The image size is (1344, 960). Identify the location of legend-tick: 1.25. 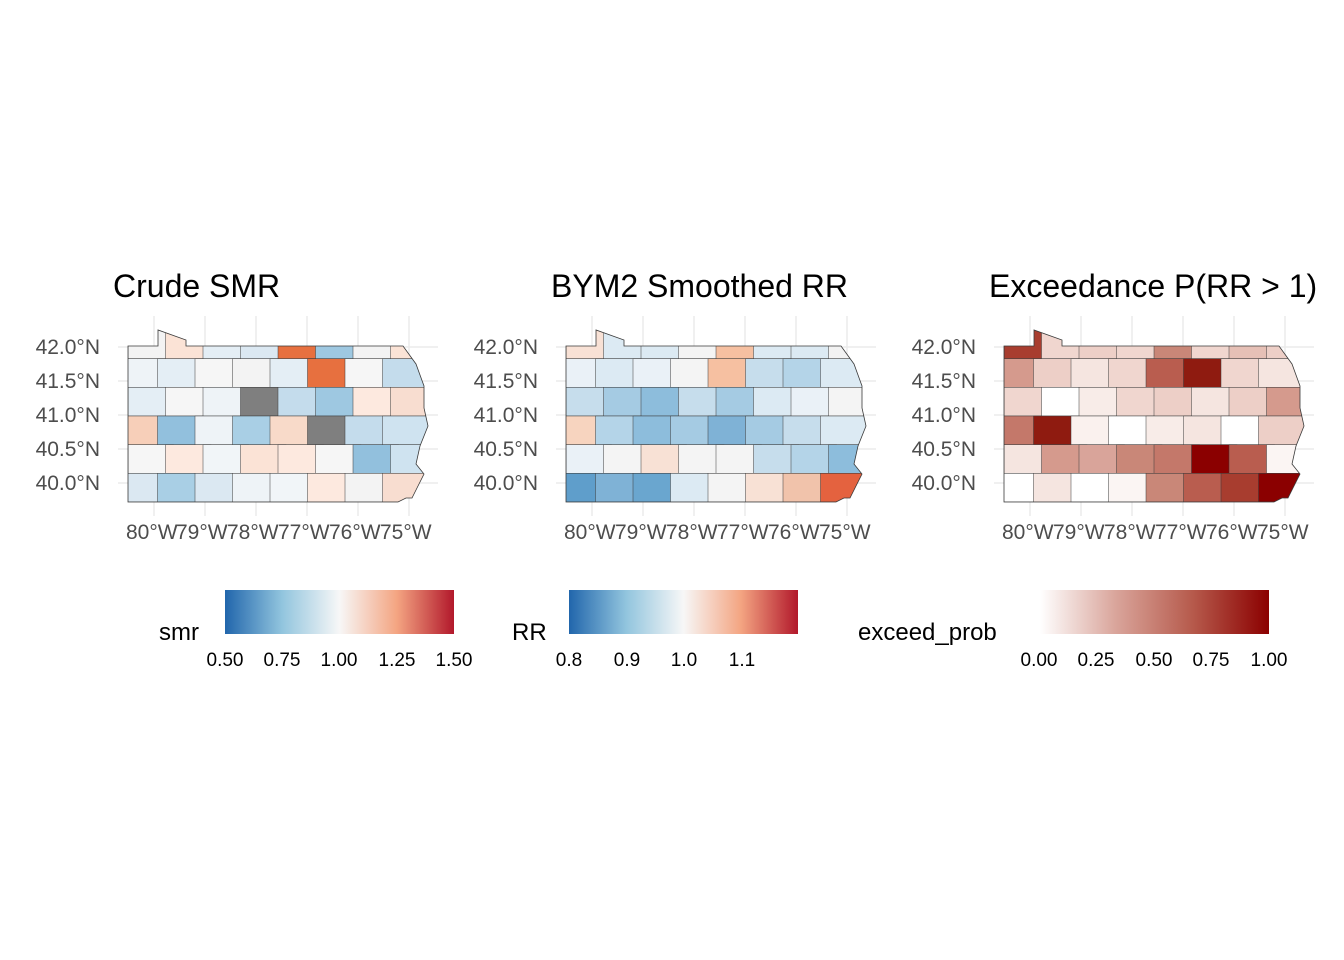
(397, 660).